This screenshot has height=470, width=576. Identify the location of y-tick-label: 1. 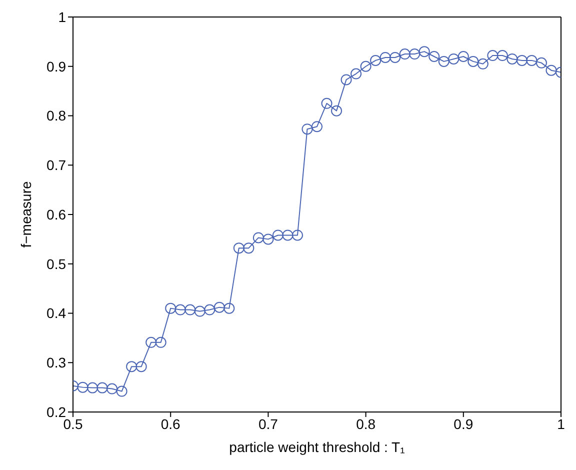
(62, 16).